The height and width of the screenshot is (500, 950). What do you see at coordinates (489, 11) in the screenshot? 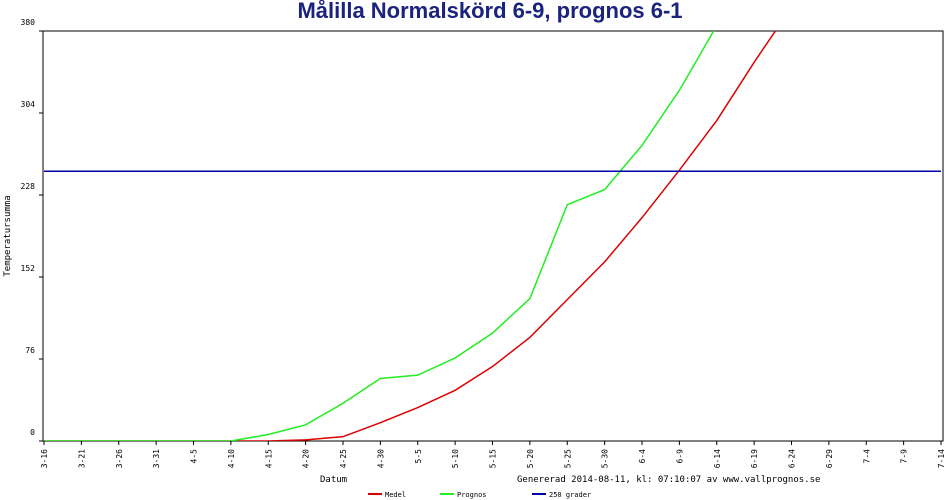
I see `chart-title: Målilla Normalskörd 6-9, prognos 6-1` at bounding box center [489, 11].